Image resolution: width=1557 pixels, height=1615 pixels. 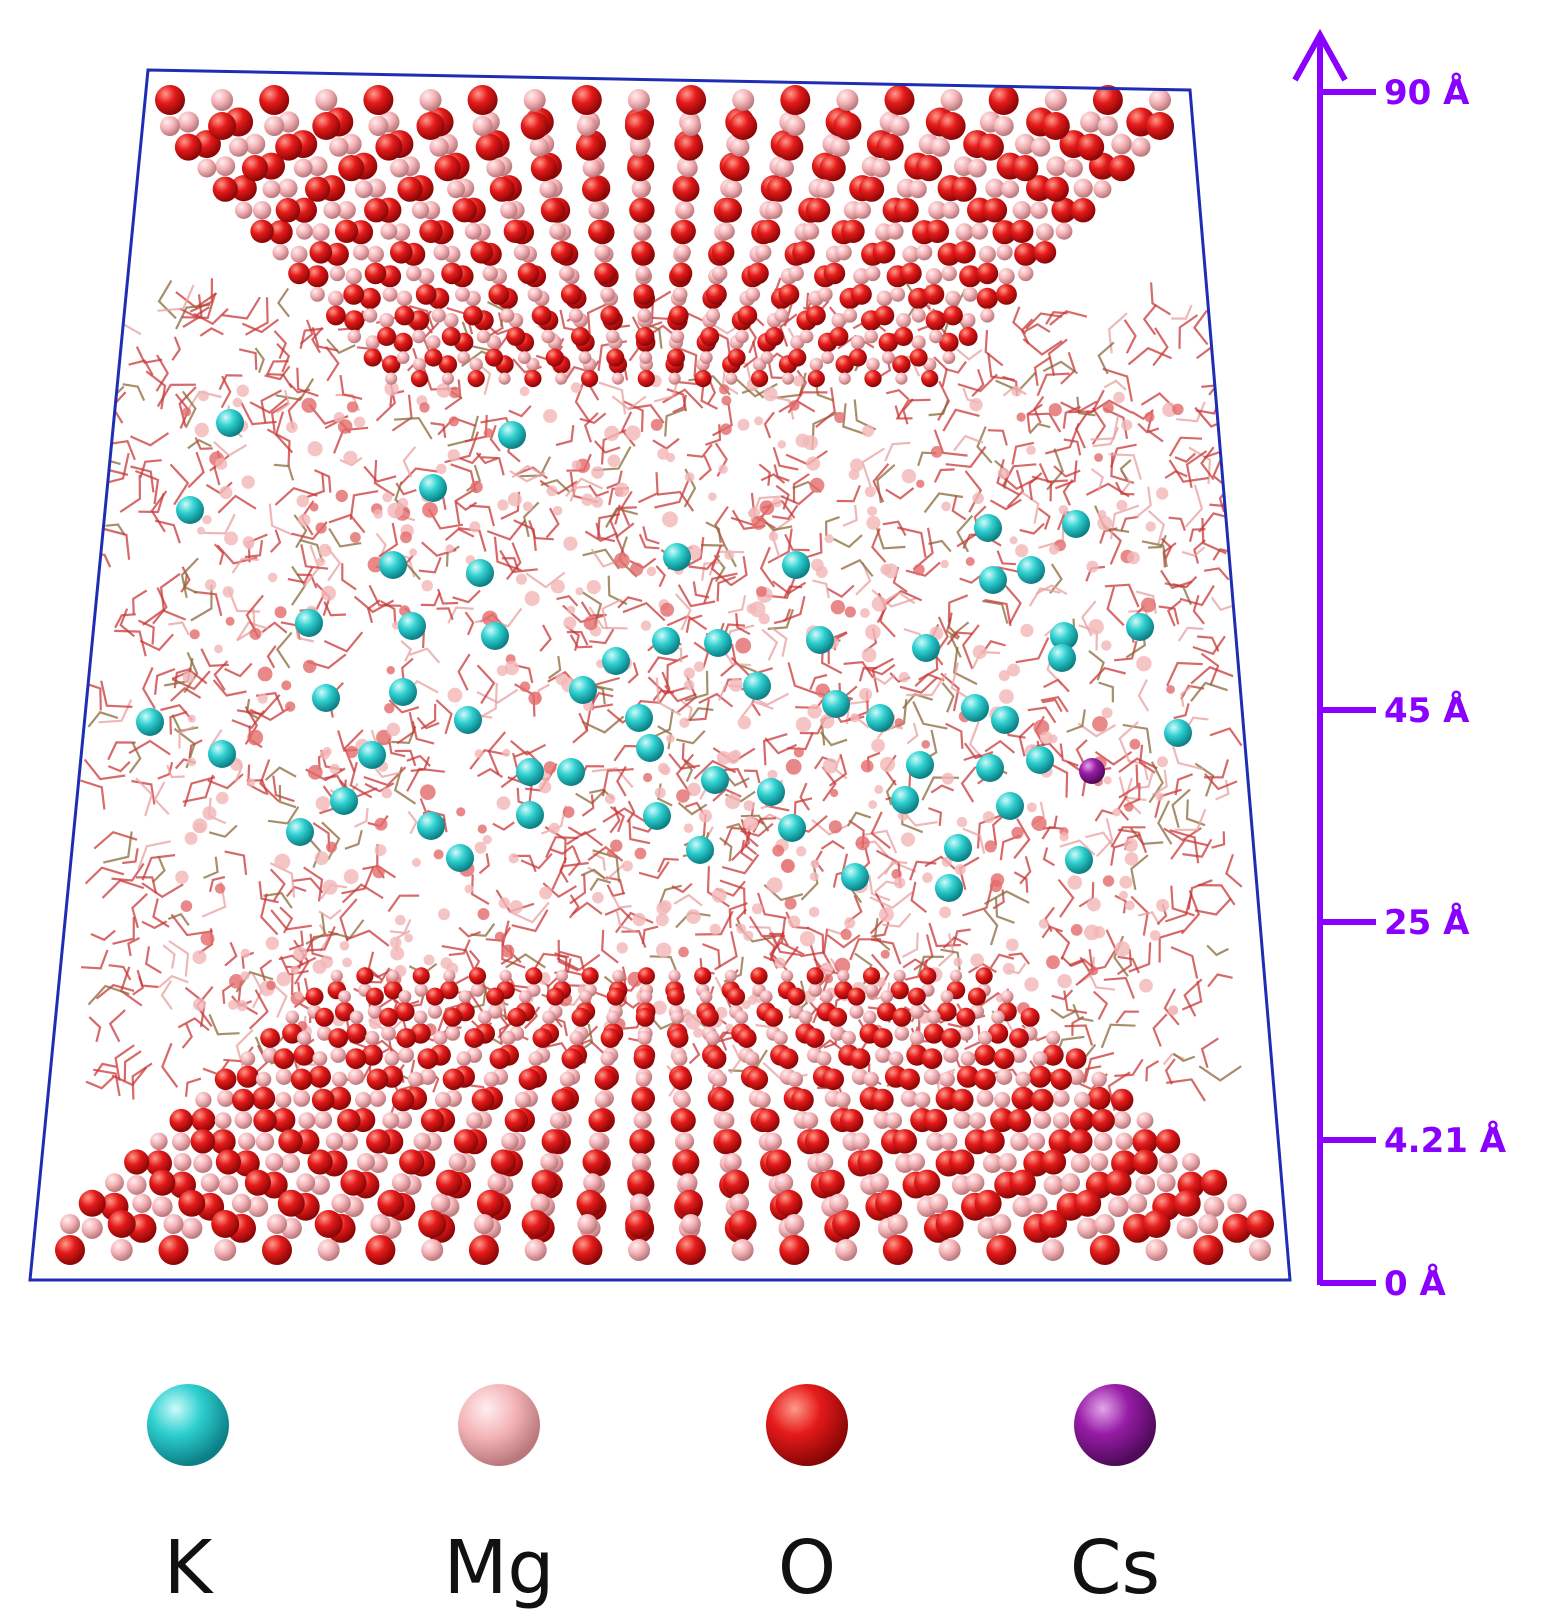 I want to click on atom-legend: K Mg O Cs, so click(x=653, y=1497).